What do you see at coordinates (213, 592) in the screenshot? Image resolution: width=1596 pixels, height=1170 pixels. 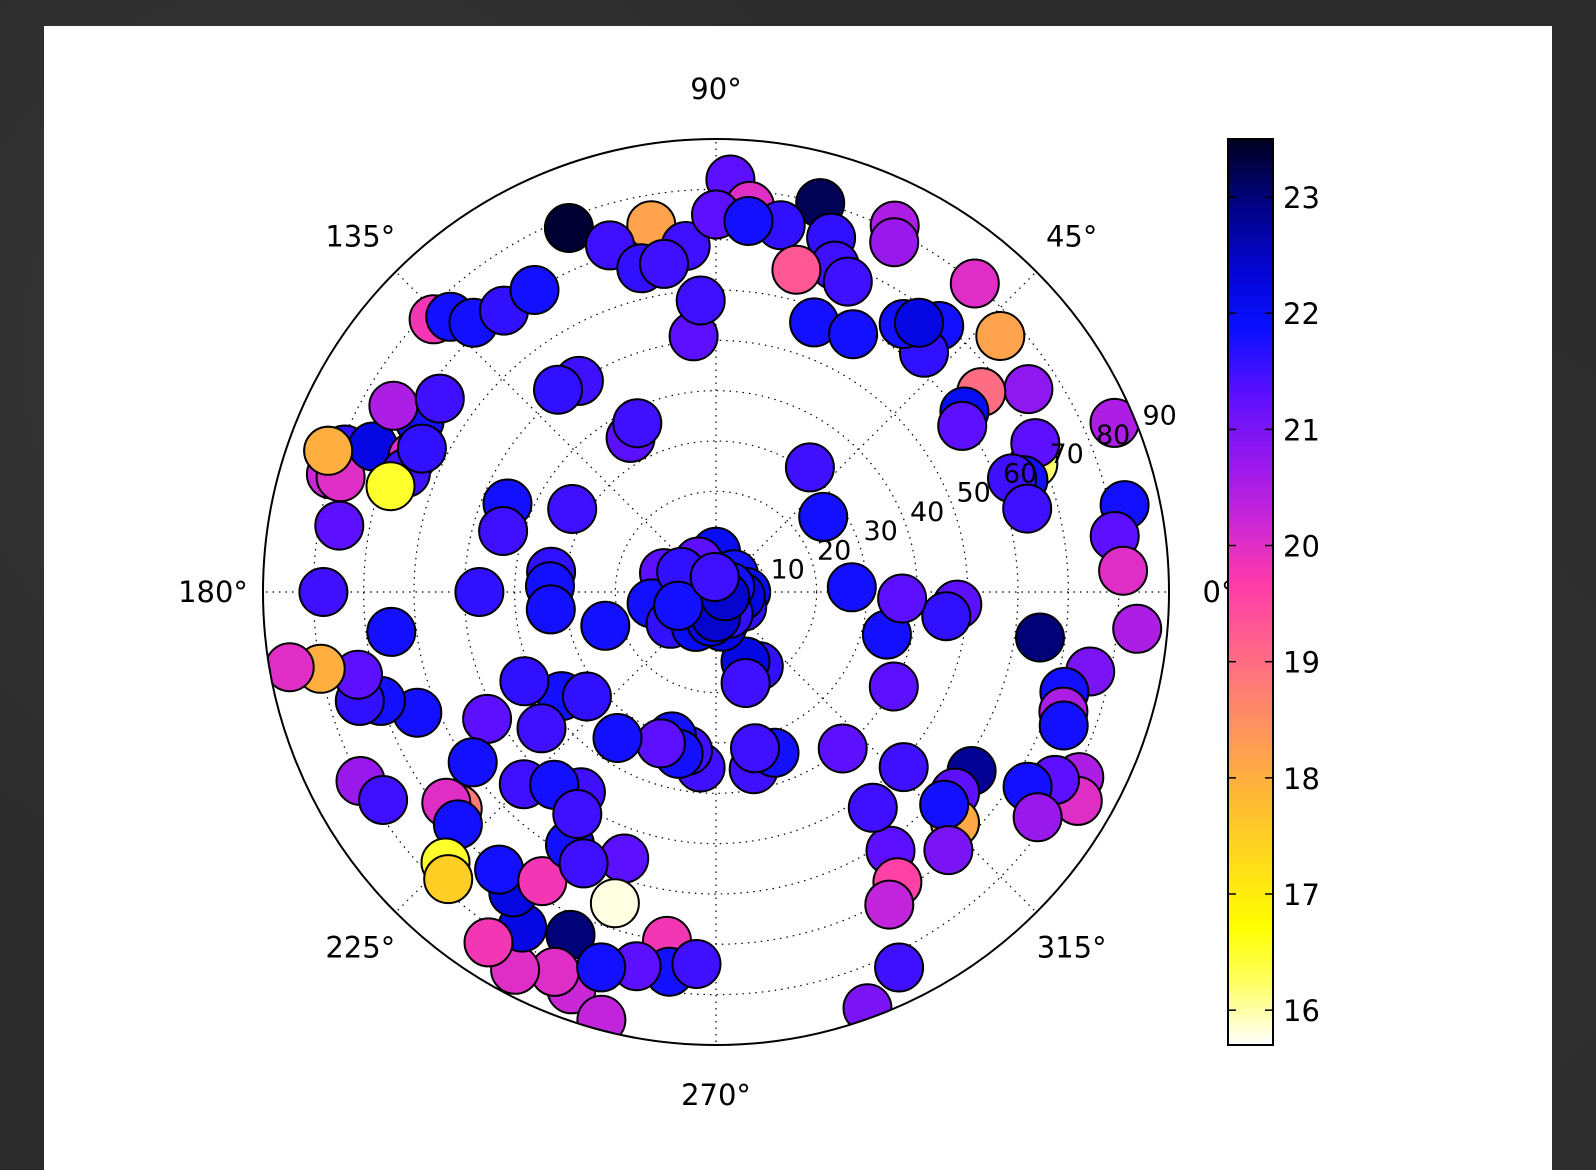 I see `theta-tick-label: 180°` at bounding box center [213, 592].